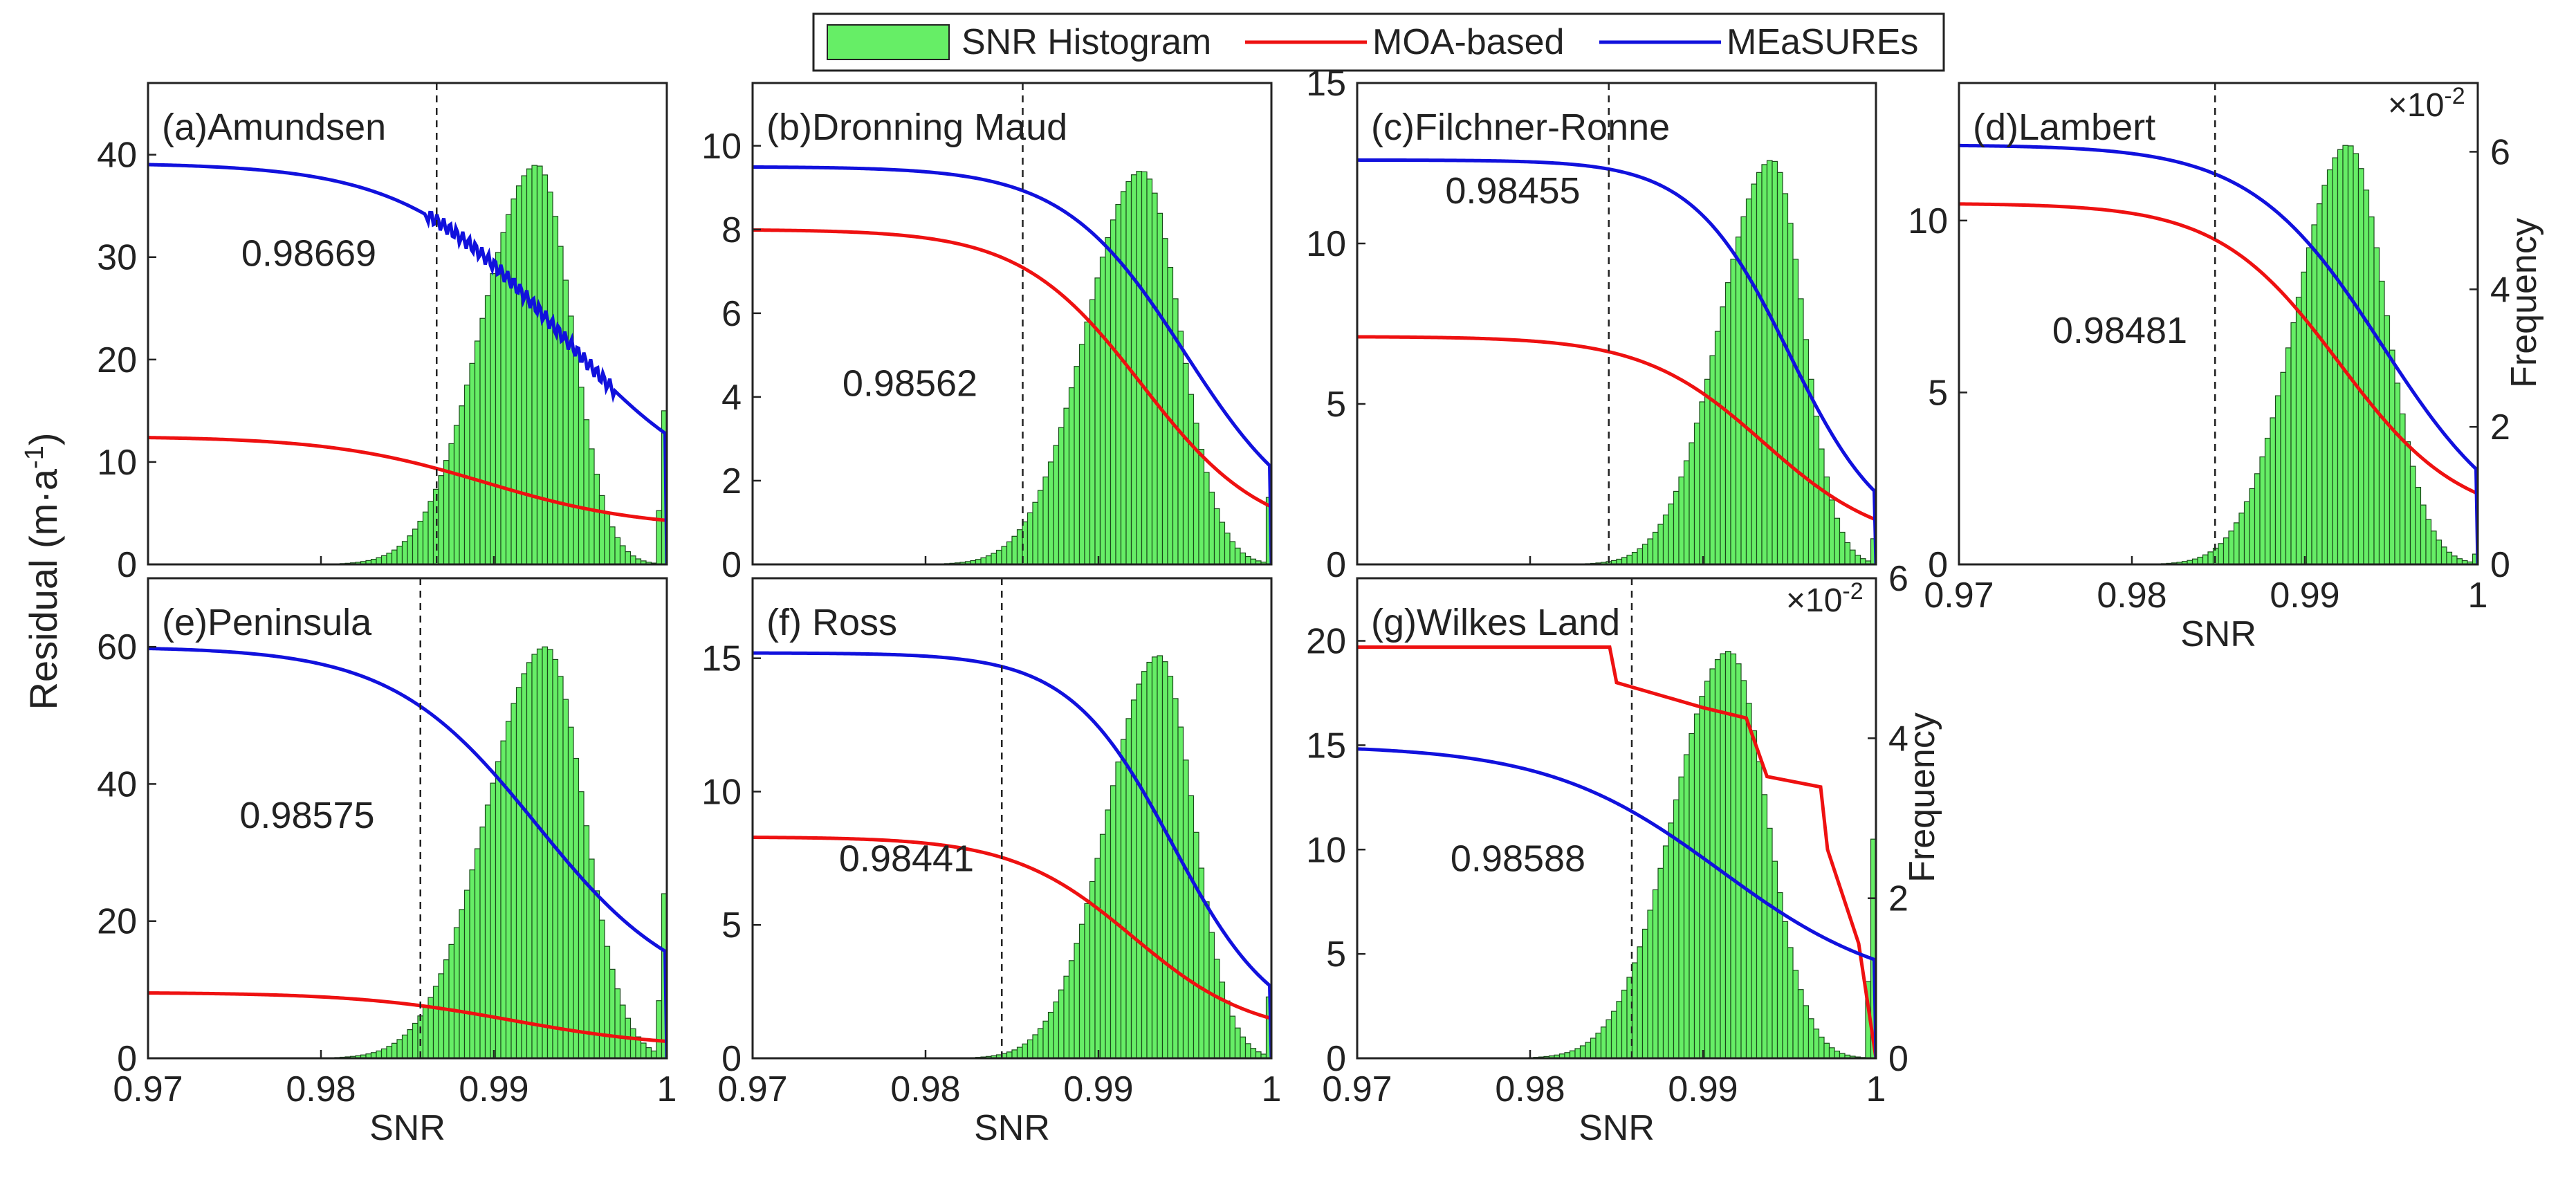  Describe the element at coordinates (493, 1089) in the screenshot. I see `x-tick-label: 0.99` at that location.